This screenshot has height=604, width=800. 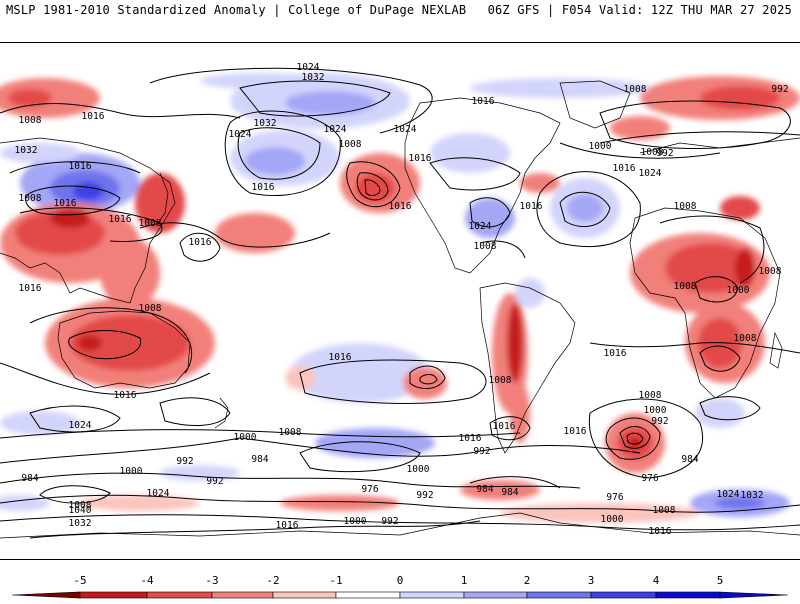 I want to click on colorbar-tick-label: -1, so click(x=335, y=580).